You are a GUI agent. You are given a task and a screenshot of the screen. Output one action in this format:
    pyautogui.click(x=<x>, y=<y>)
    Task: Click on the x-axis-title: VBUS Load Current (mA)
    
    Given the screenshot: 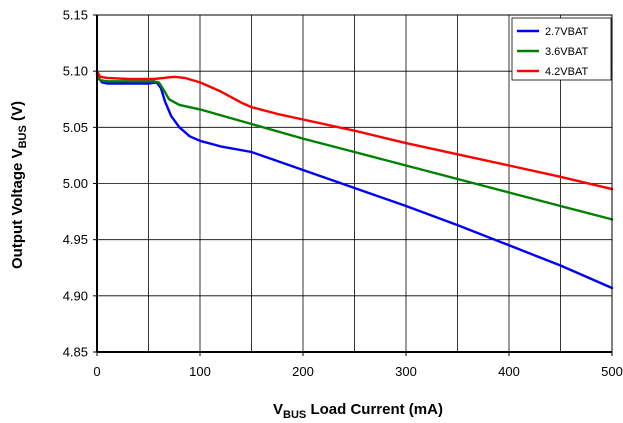 What is the action you would take?
    pyautogui.click(x=358, y=411)
    